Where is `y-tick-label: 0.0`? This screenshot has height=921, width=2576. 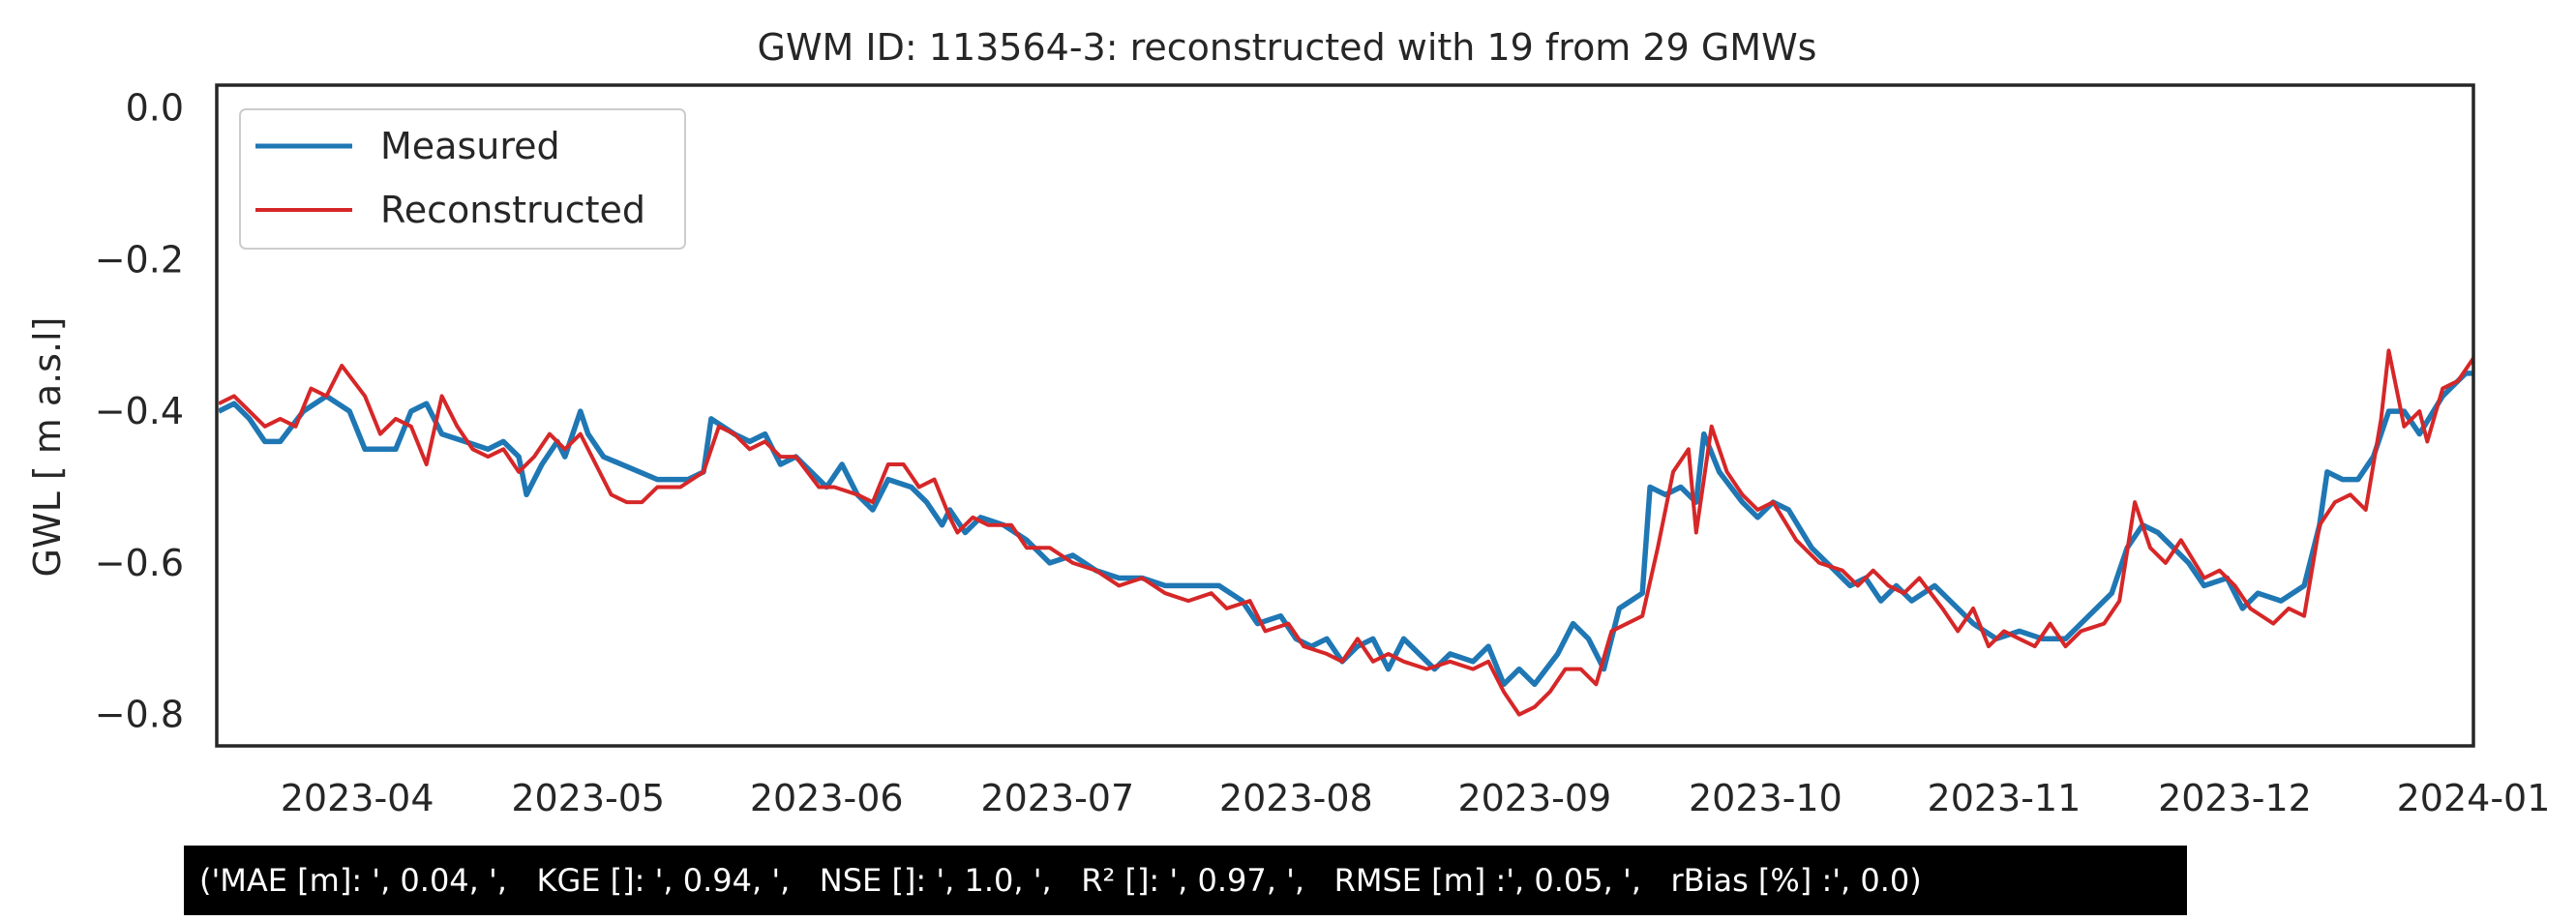
y-tick-label: 0.0 is located at coordinates (155, 108).